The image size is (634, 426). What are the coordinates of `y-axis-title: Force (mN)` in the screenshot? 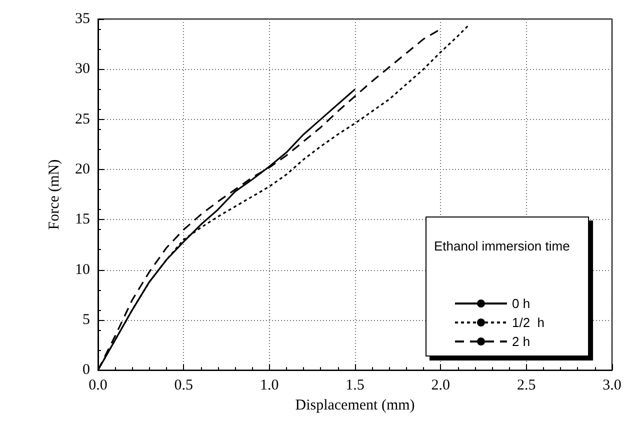 It's located at (54, 194).